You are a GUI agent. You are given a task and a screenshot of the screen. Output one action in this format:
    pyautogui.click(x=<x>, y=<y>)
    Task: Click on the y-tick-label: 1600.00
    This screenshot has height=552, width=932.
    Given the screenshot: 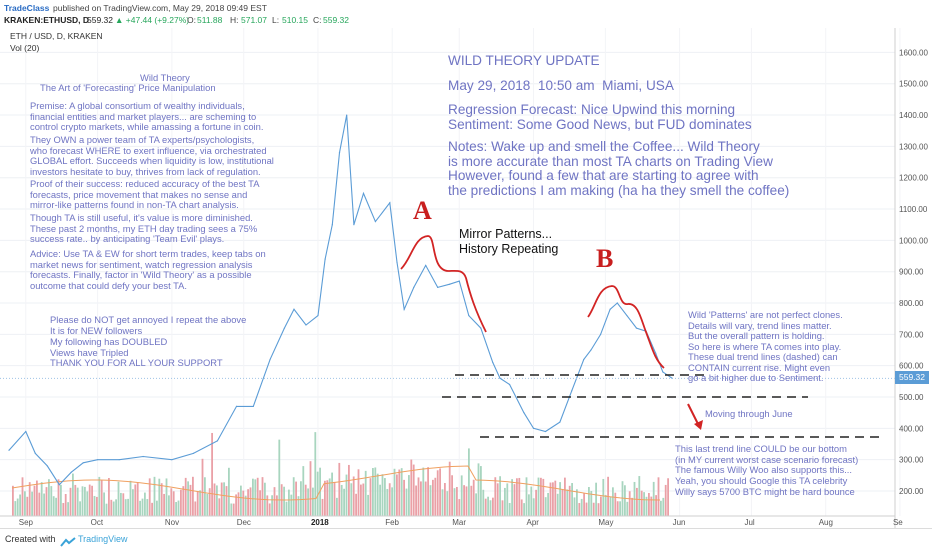 What is the action you would take?
    pyautogui.click(x=913, y=52)
    